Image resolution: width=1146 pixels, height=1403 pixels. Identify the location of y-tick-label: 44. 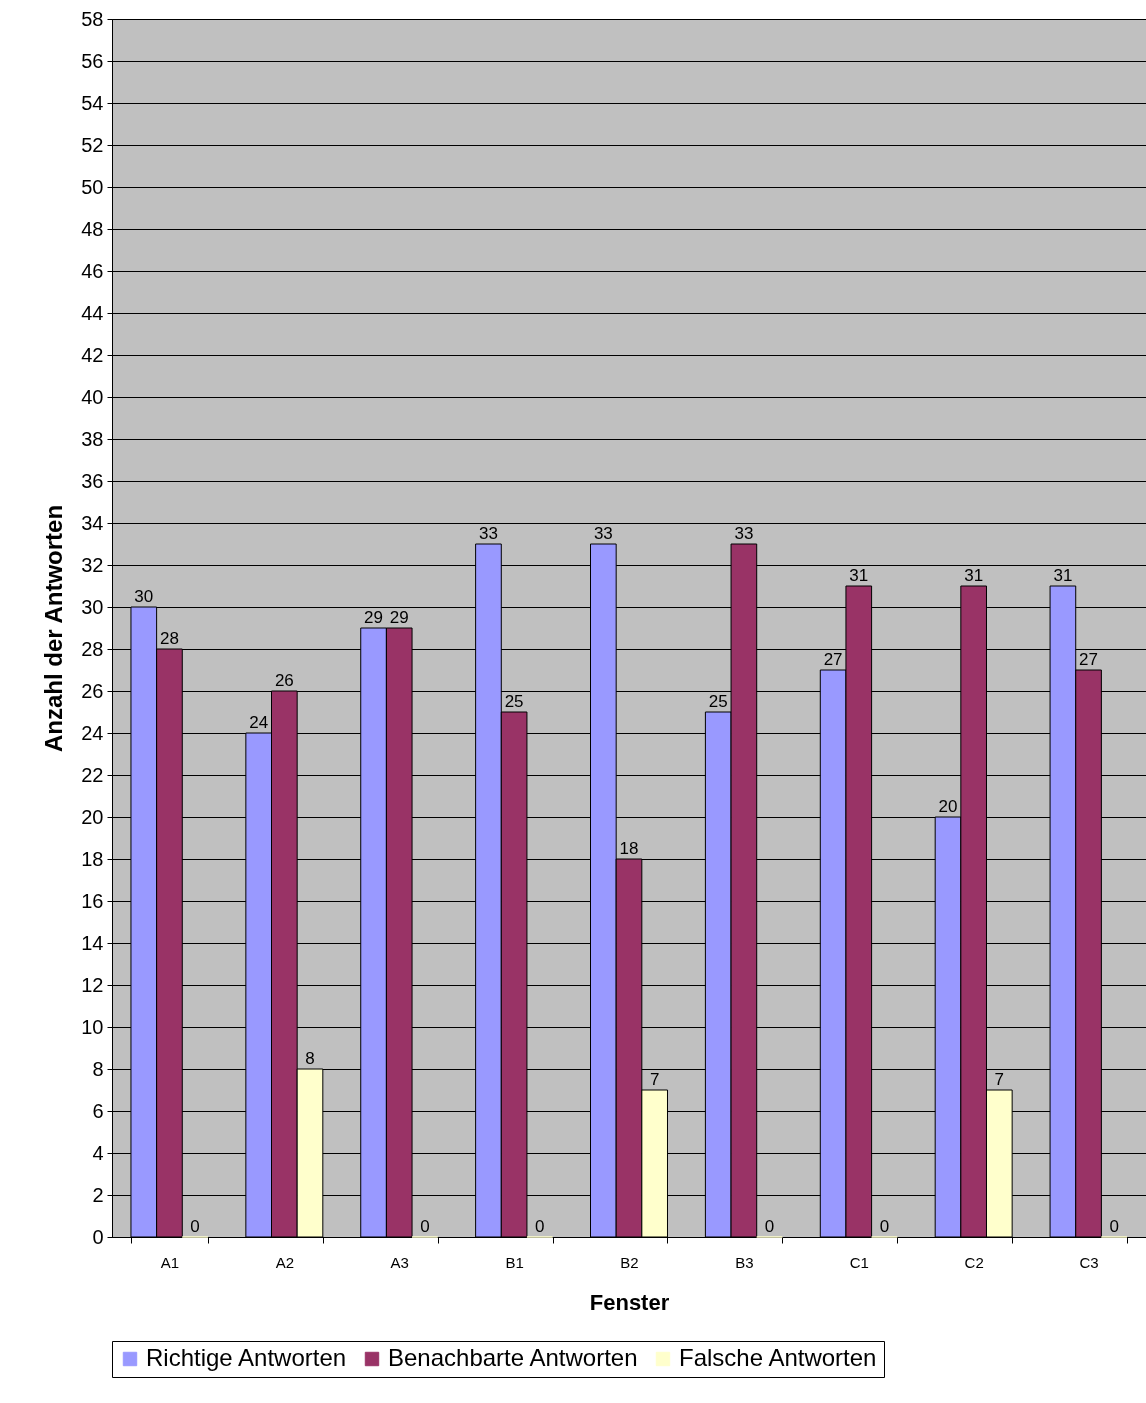
(92, 312).